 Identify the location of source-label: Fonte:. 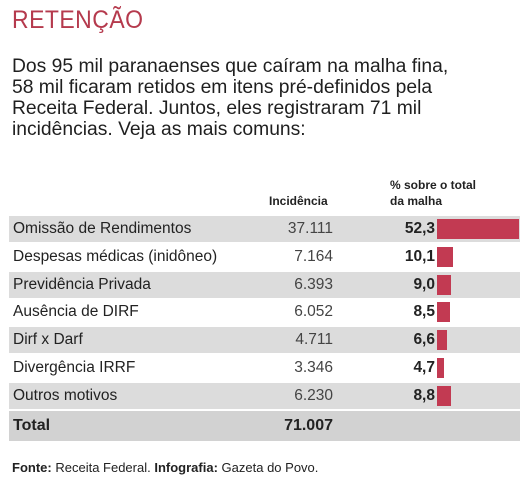
(32, 467).